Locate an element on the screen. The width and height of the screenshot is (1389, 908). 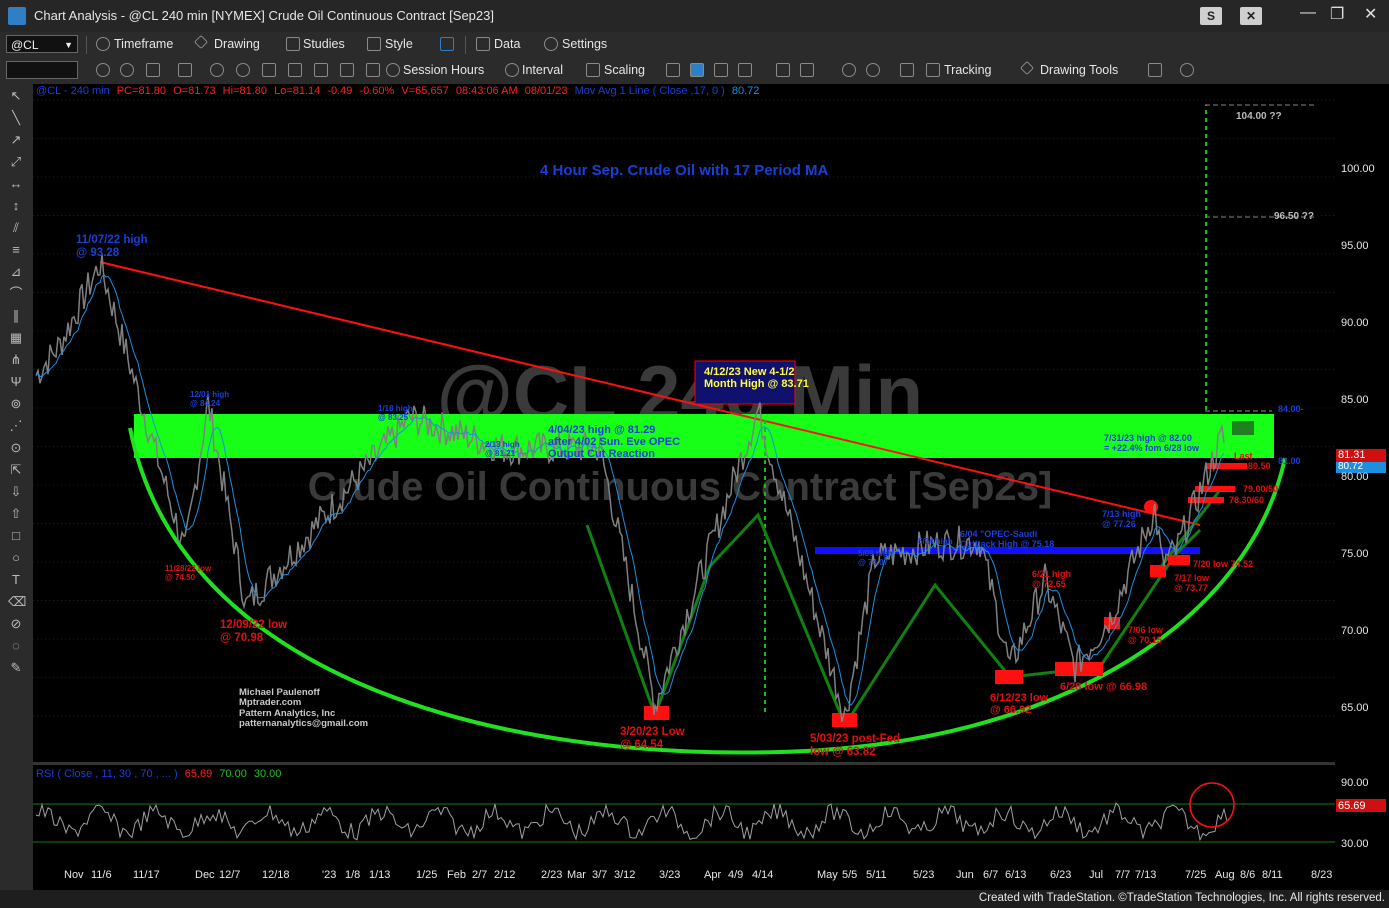
settings-menu: Settings is located at coordinates (585, 44).